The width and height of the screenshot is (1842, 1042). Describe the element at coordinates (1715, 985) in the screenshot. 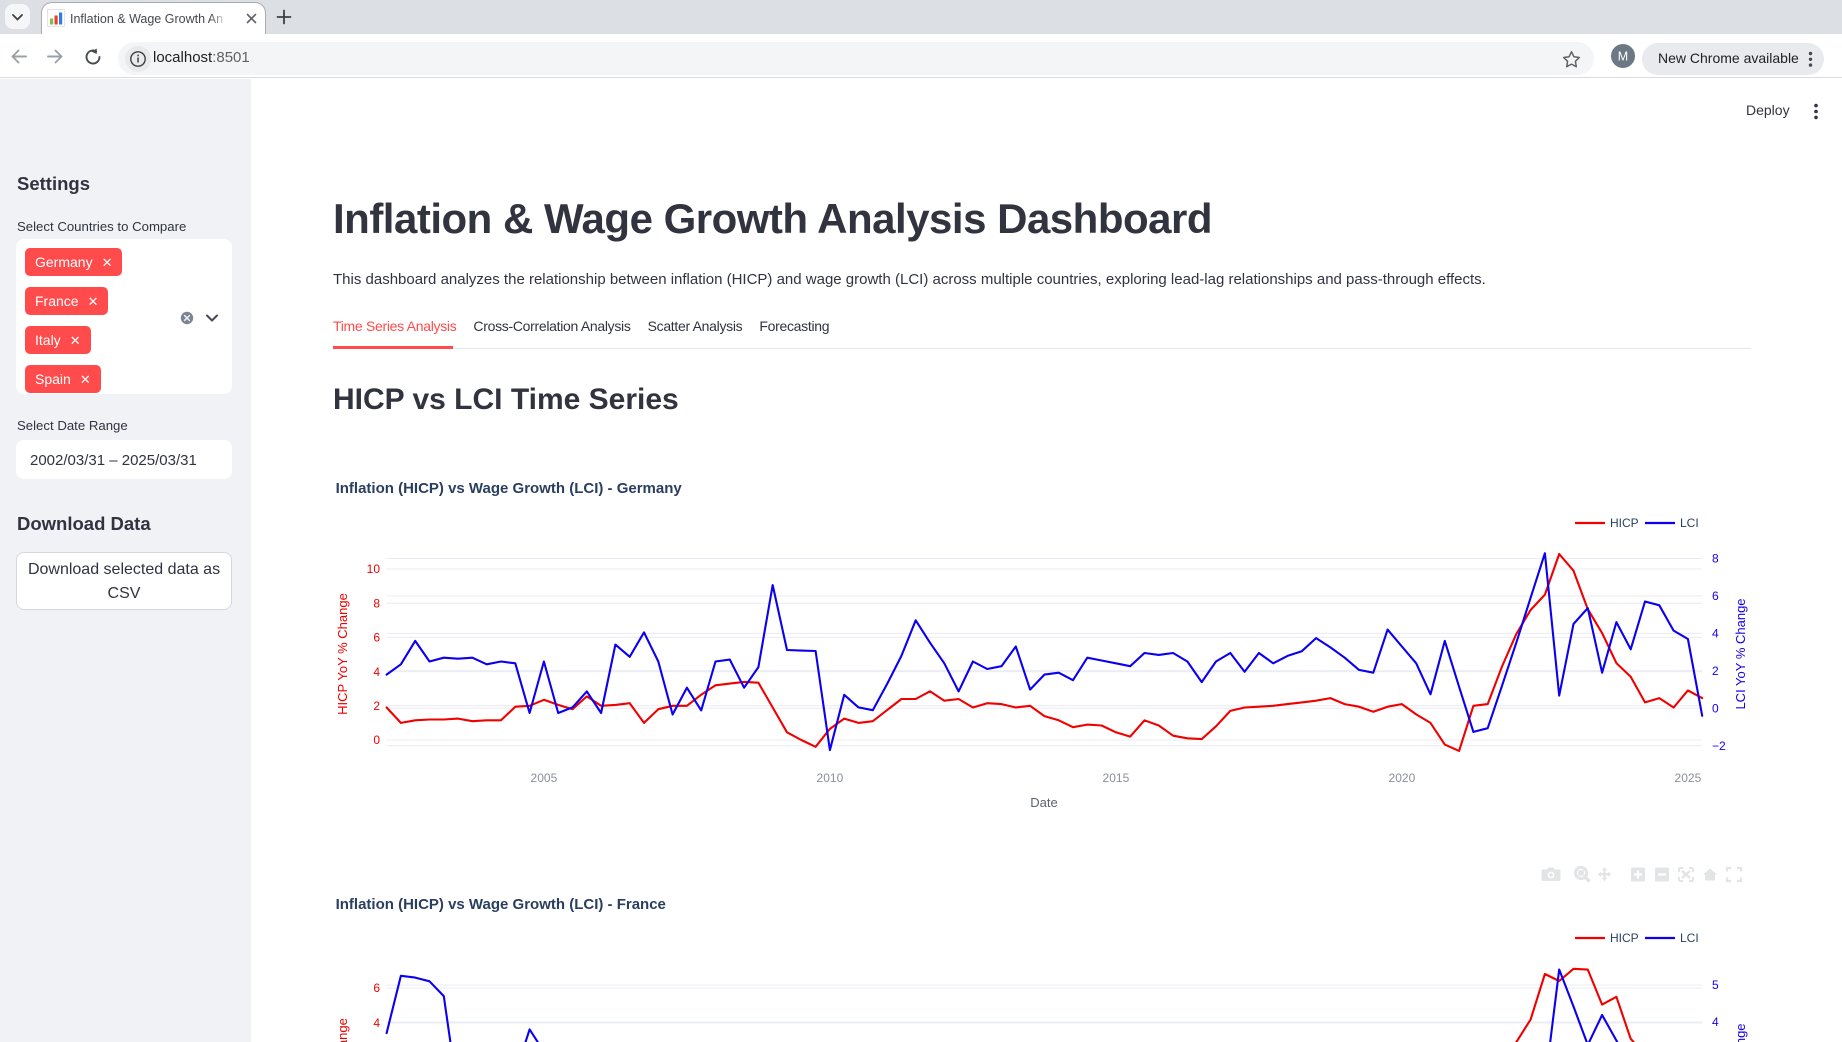

I see `svg-text: 5` at that location.